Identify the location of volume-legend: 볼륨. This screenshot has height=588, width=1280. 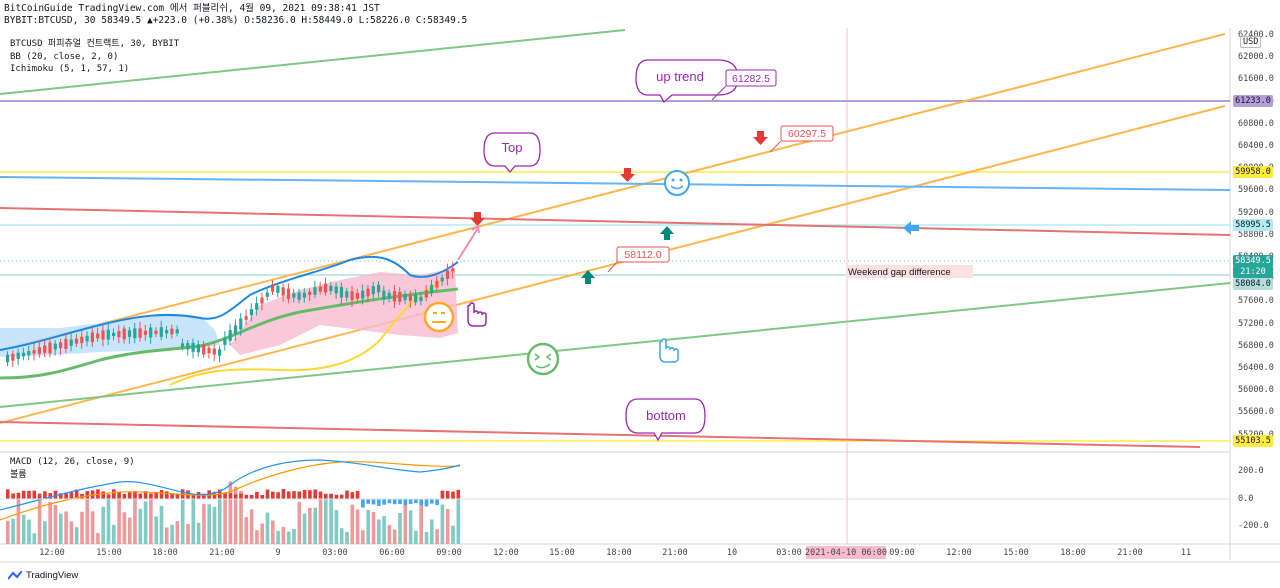
(18, 475).